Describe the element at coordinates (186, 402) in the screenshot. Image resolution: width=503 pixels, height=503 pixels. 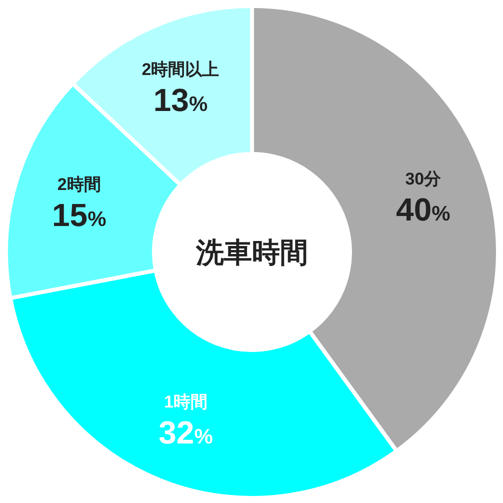
I see `slice-label: 1時間` at that location.